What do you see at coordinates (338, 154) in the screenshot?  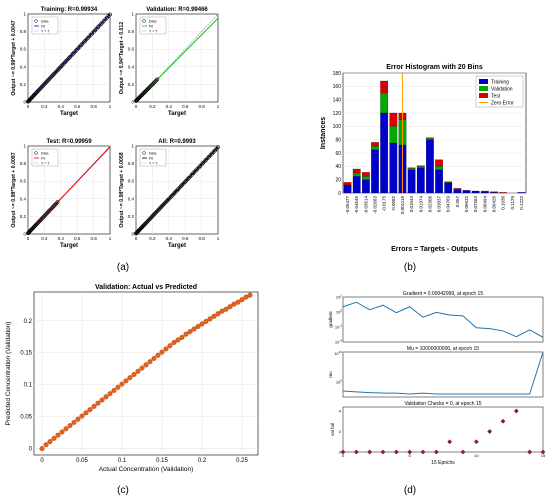 I see `y-tick-label: 60` at bounding box center [338, 154].